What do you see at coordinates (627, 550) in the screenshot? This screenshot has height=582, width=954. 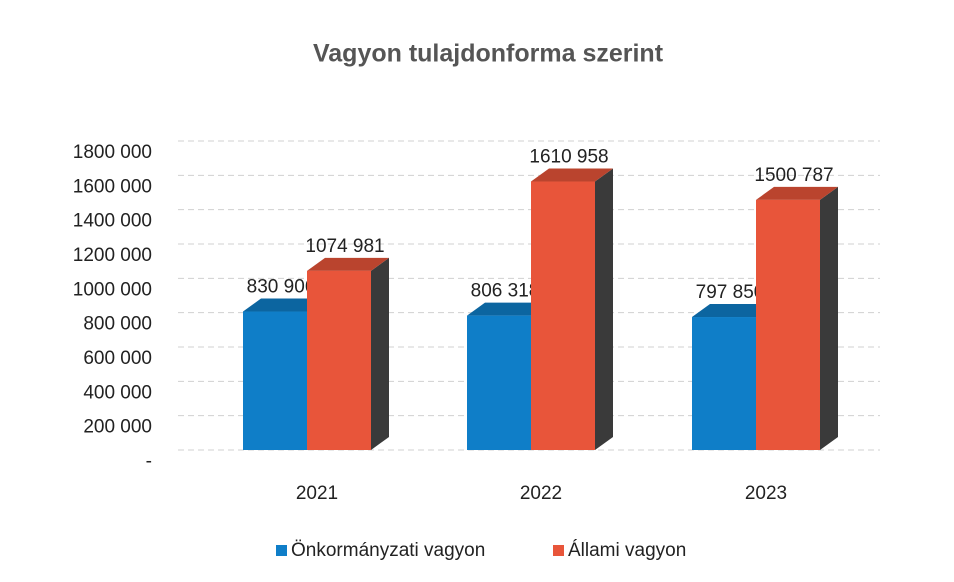 I see `legend-label: Állami vagyon` at bounding box center [627, 550].